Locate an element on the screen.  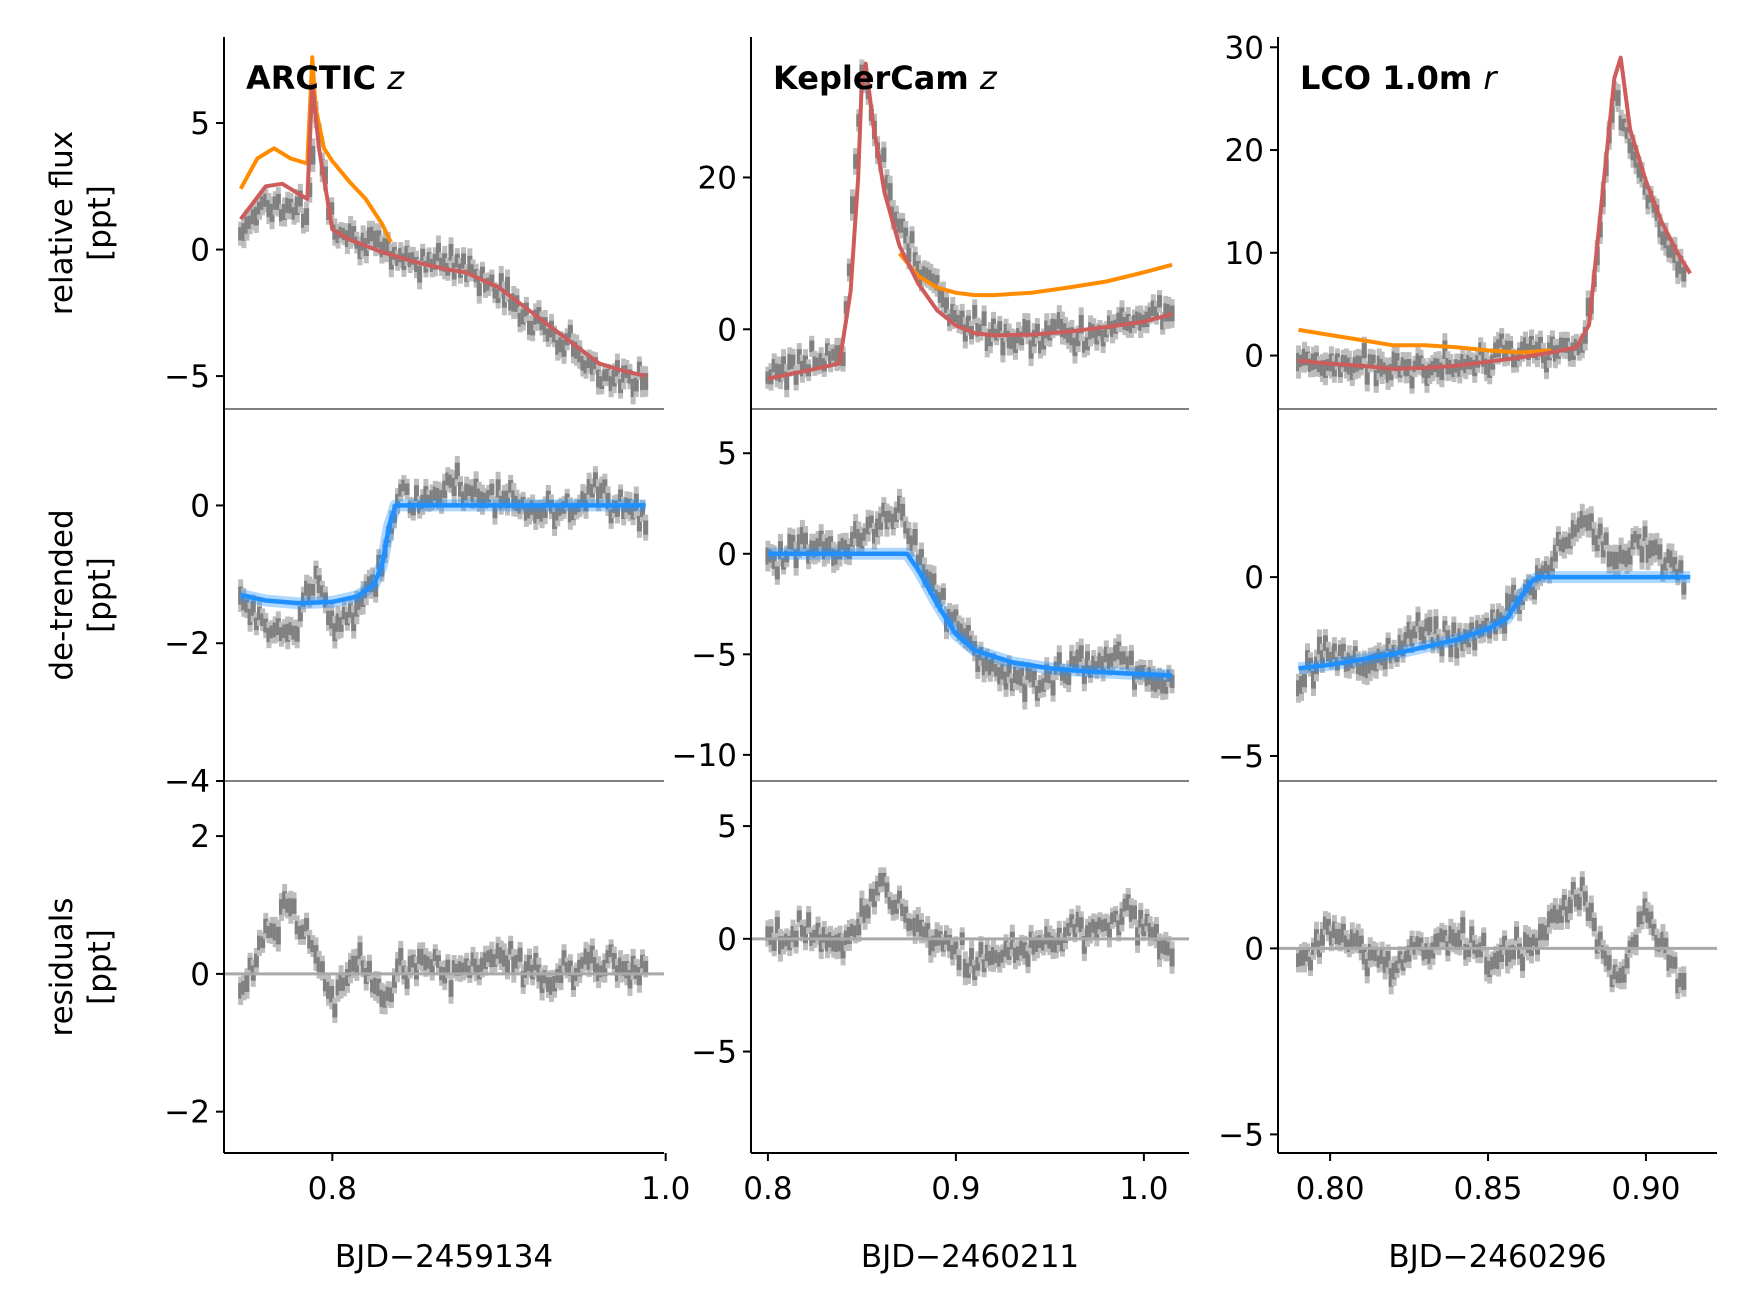
y-axis-label-line: de-trended is located at coordinates (62, 594).